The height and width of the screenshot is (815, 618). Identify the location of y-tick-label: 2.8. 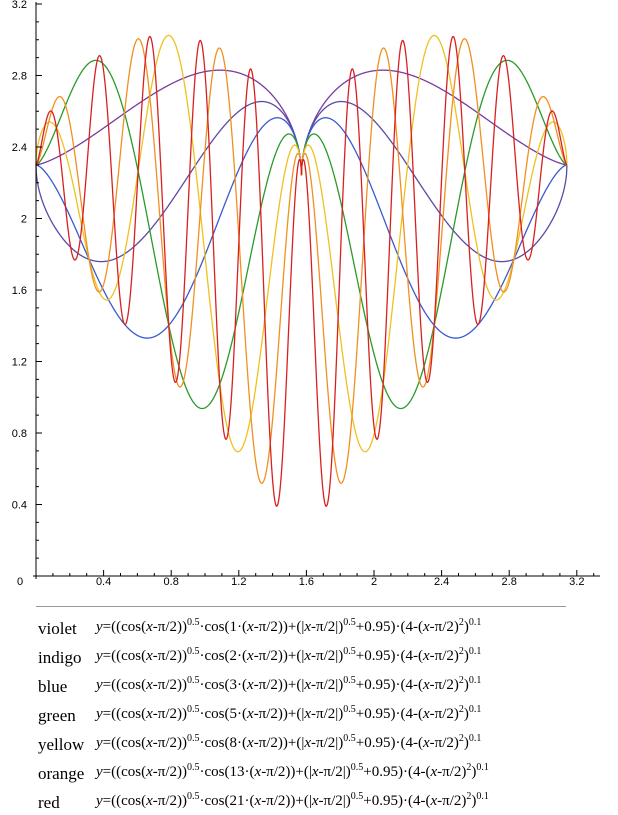
(19, 77).